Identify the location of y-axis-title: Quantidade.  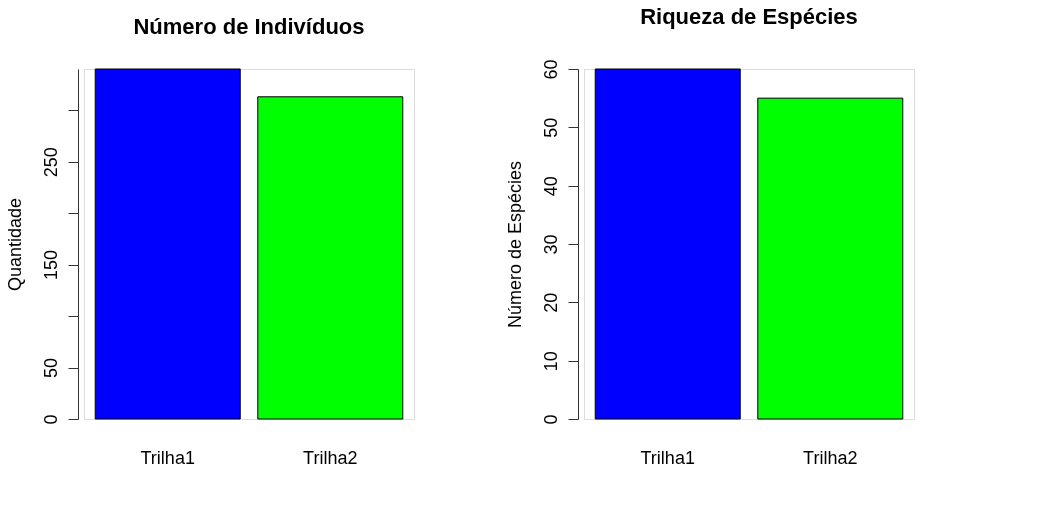
(14, 244).